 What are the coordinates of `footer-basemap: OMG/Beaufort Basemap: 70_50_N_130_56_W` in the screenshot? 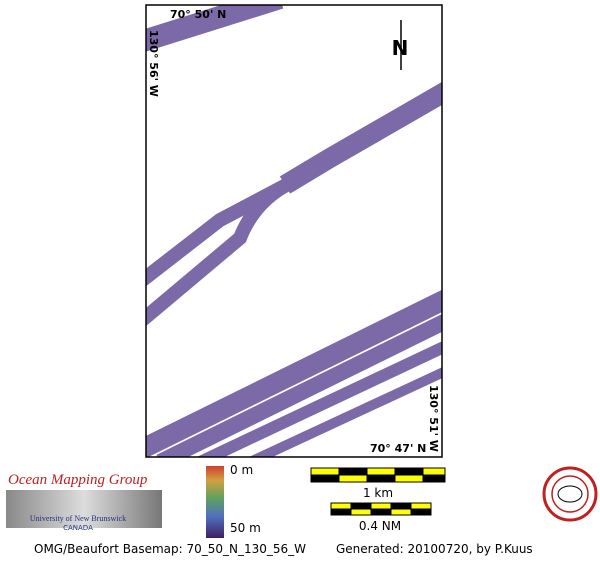 It's located at (170, 549).